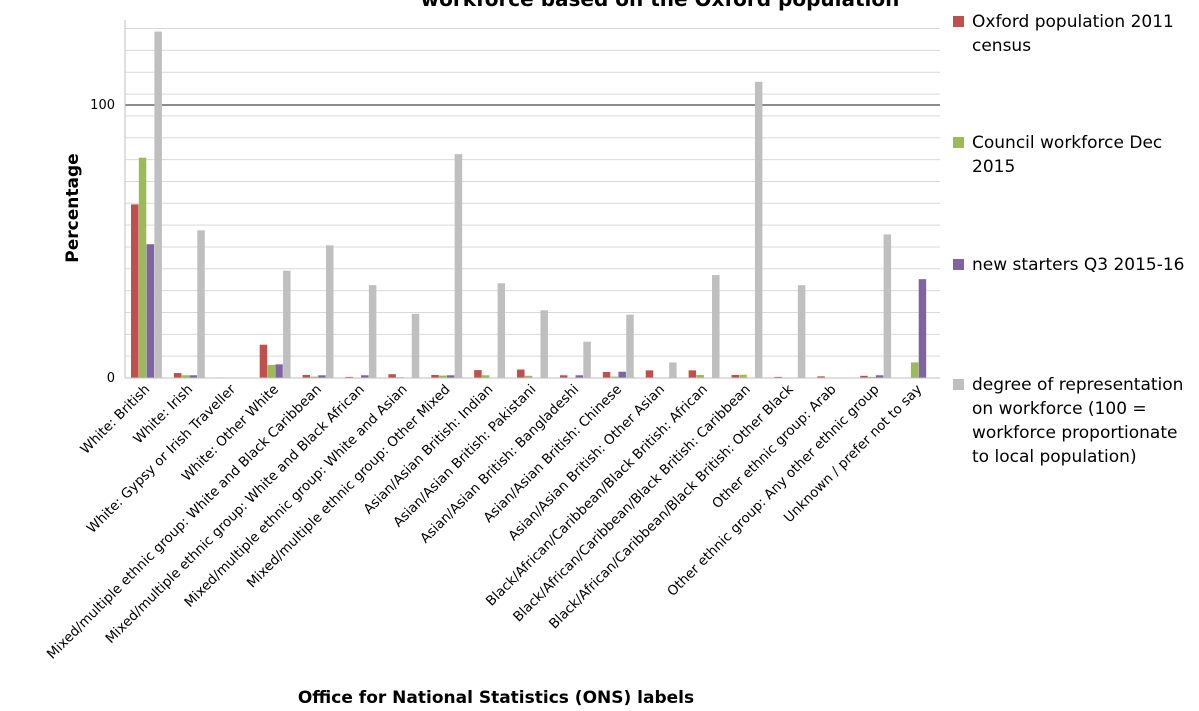  Describe the element at coordinates (660, 5) in the screenshot. I see `chart-title: workforce based on the Oxford population` at that location.